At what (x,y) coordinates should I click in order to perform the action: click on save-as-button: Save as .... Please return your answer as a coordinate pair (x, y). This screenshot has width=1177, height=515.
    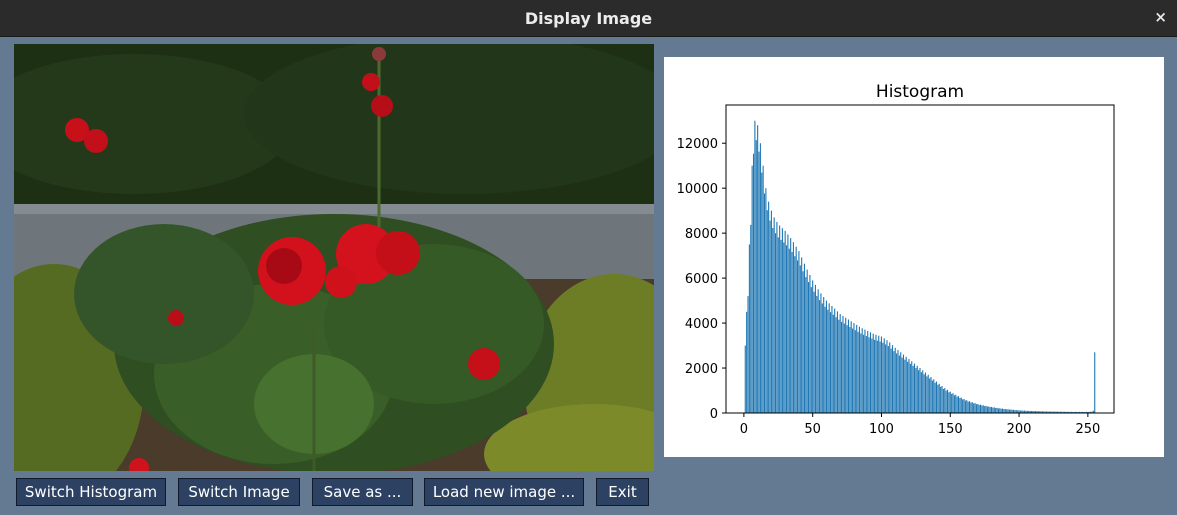
    Looking at the image, I should click on (362, 492).